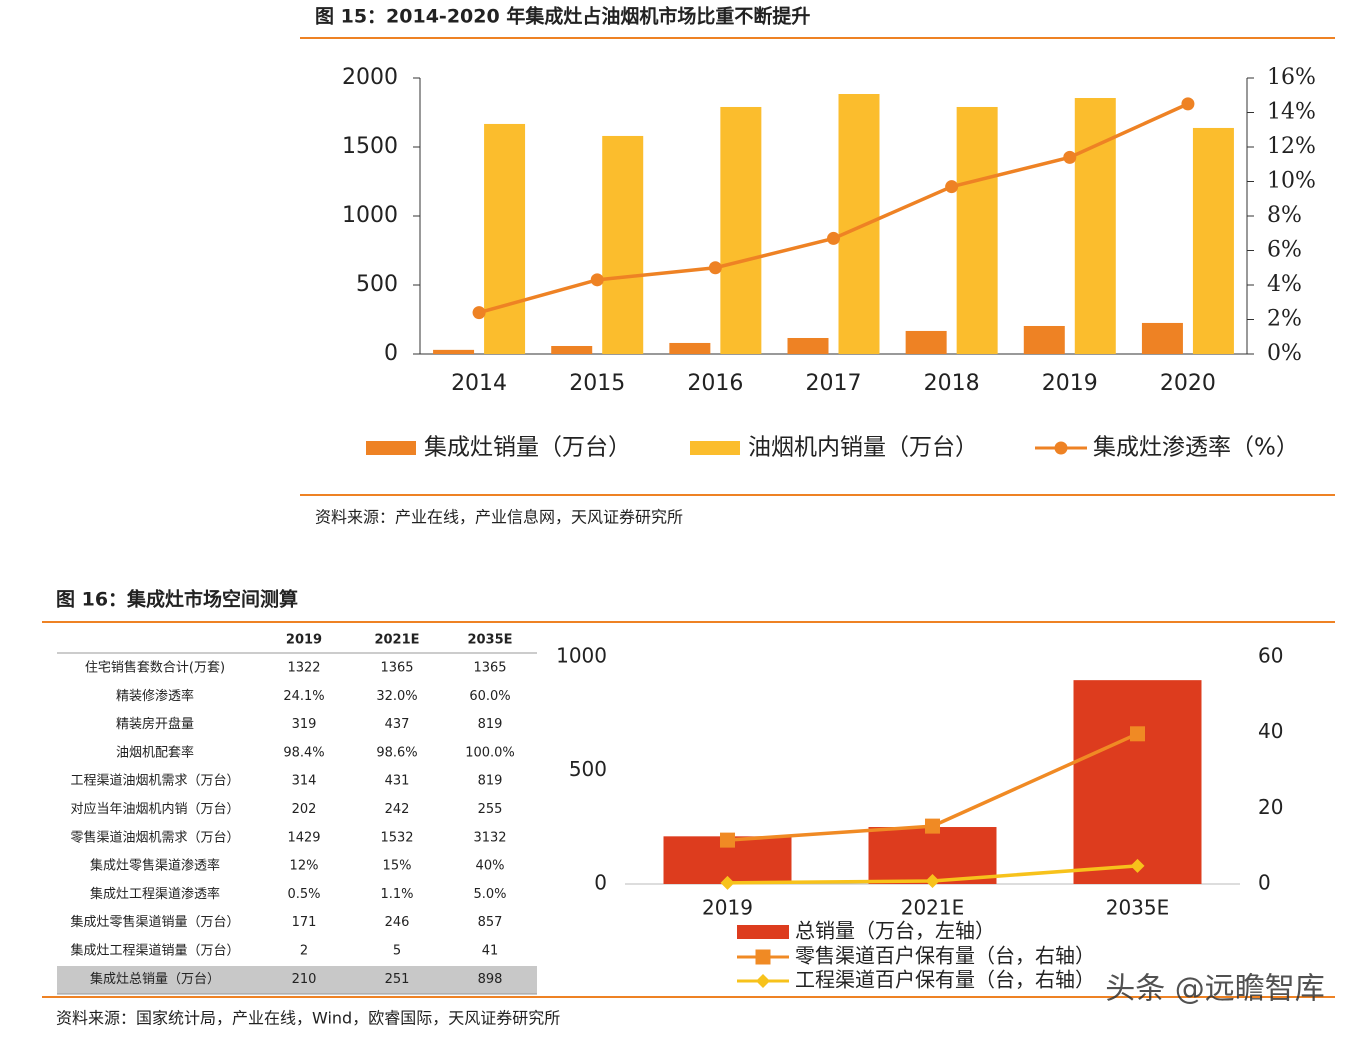  What do you see at coordinates (308, 1018) in the screenshot?
I see `source: 资料来源：国家统计局，产业在线，Wind，欧睿国际，天风证券研究所` at bounding box center [308, 1018].